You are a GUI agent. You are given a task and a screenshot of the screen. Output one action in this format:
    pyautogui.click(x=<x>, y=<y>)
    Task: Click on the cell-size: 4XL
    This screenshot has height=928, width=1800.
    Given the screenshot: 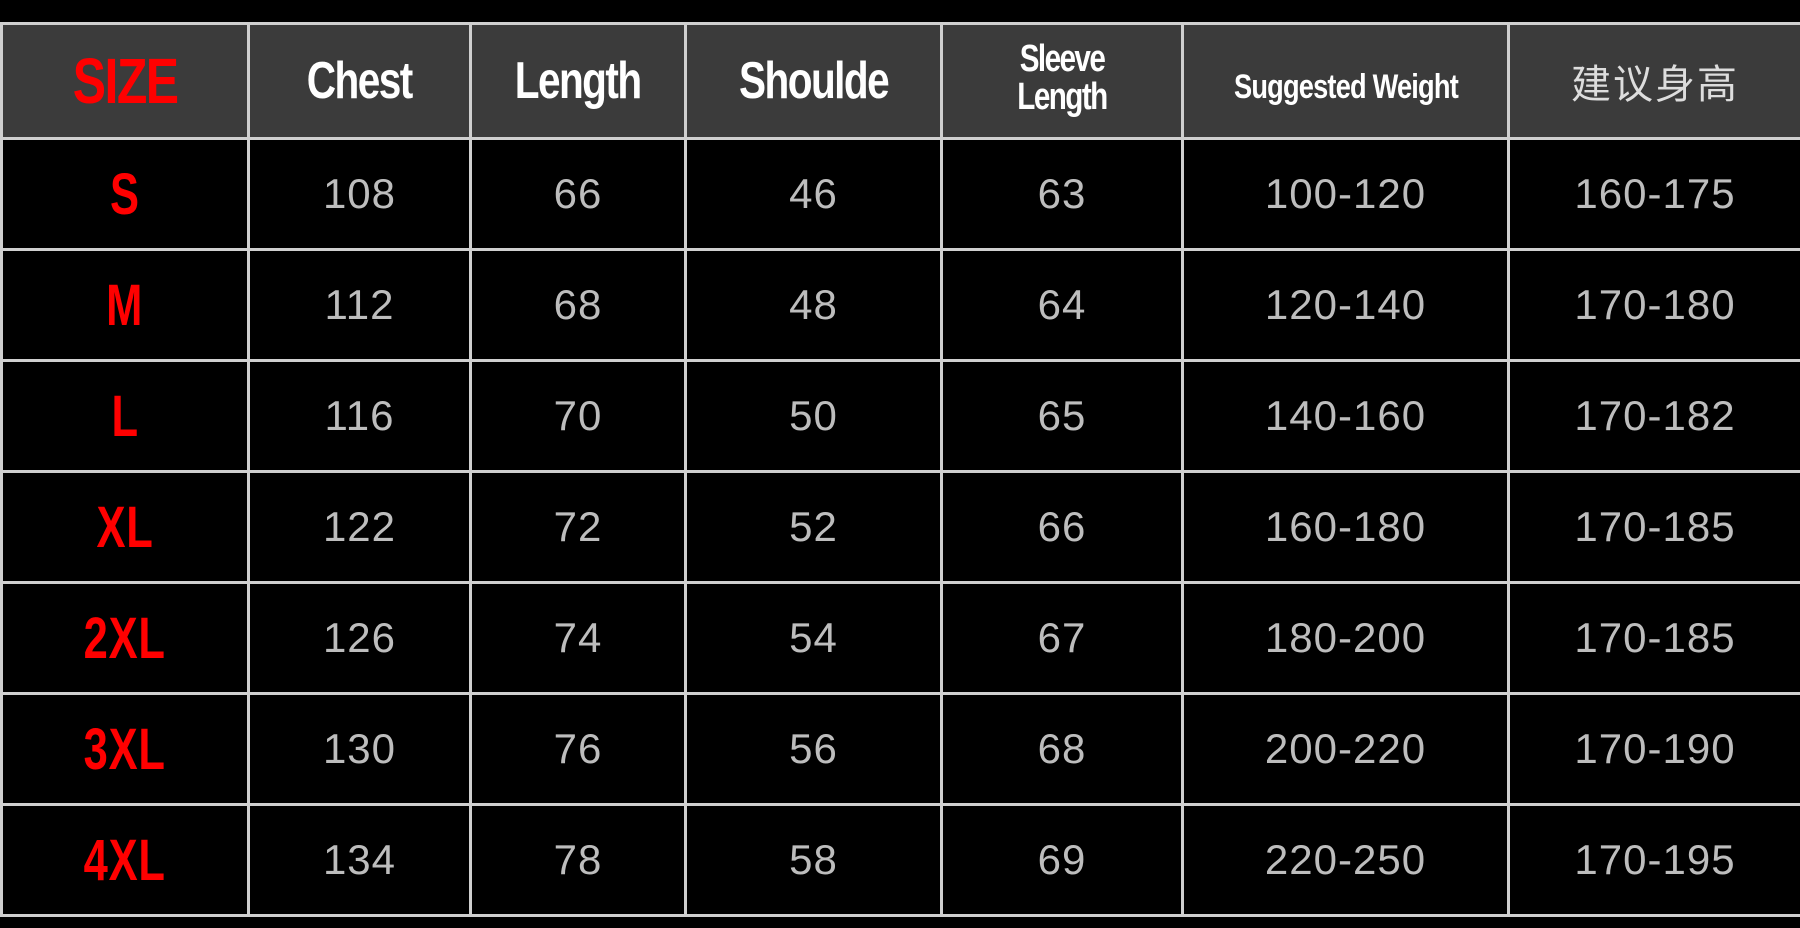 What is the action you would take?
    pyautogui.click(x=125, y=860)
    